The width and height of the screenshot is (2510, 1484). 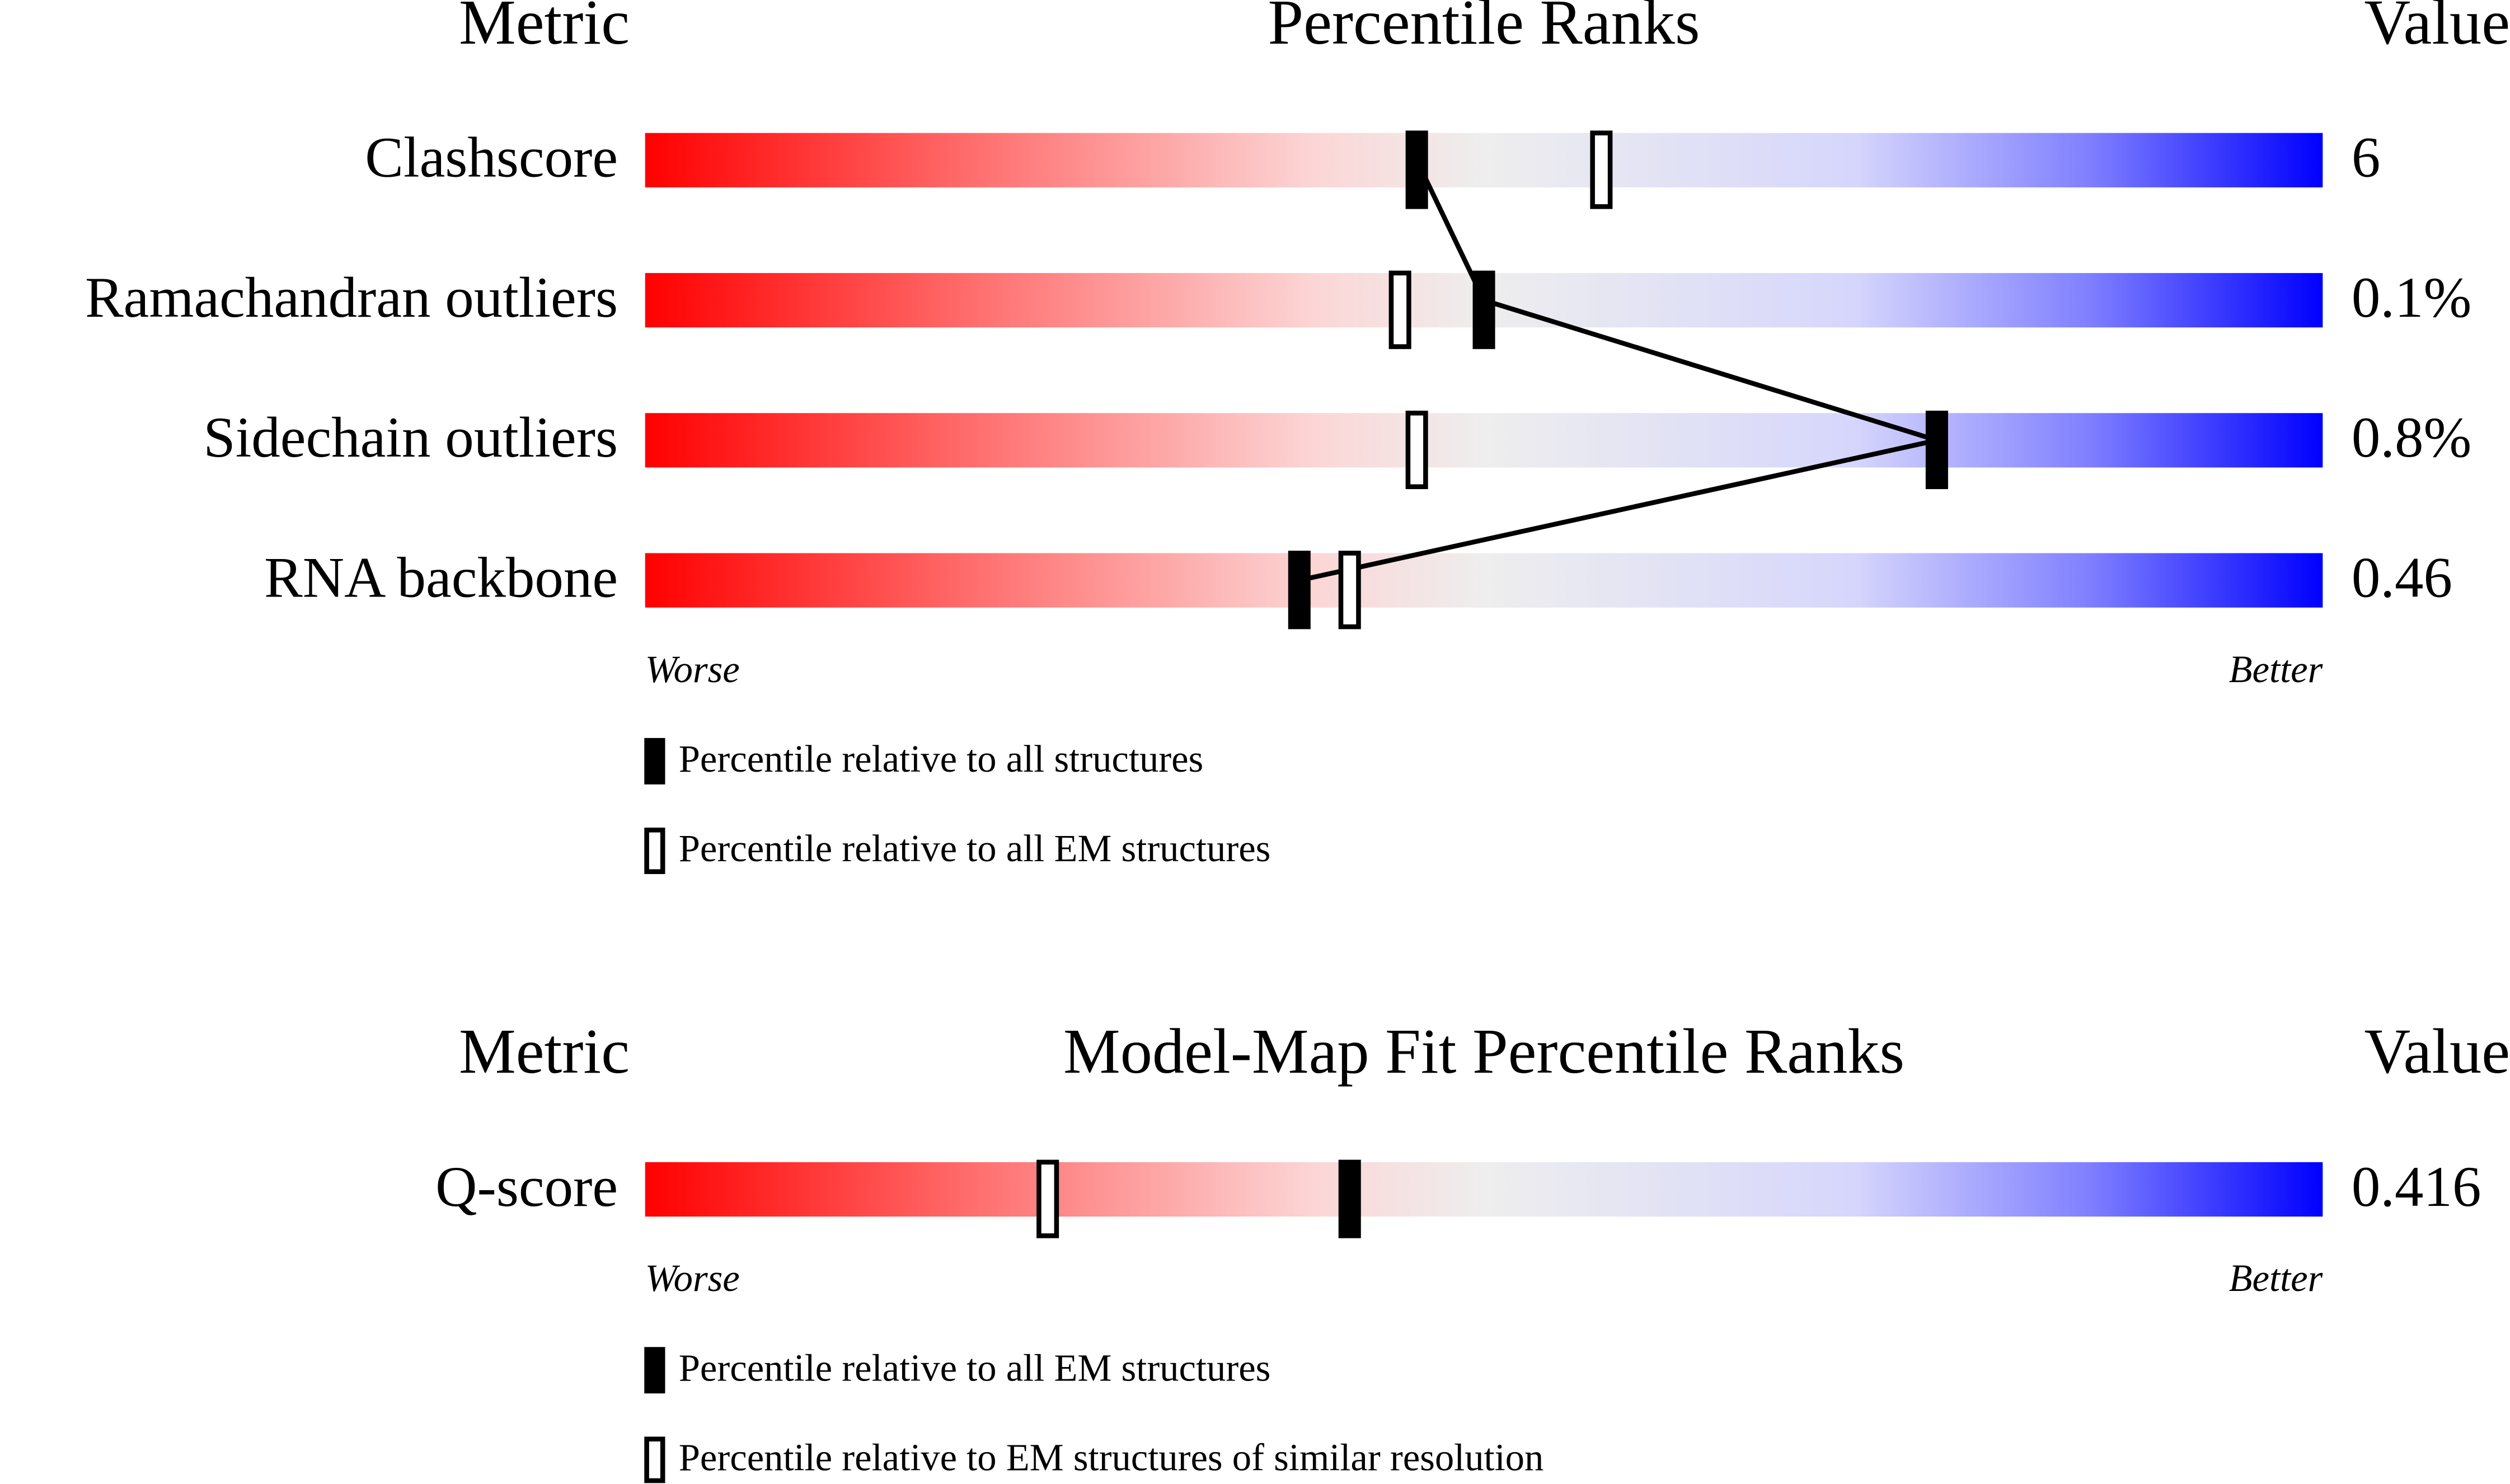 I want to click on metric-value: 6, so click(x=2366, y=158).